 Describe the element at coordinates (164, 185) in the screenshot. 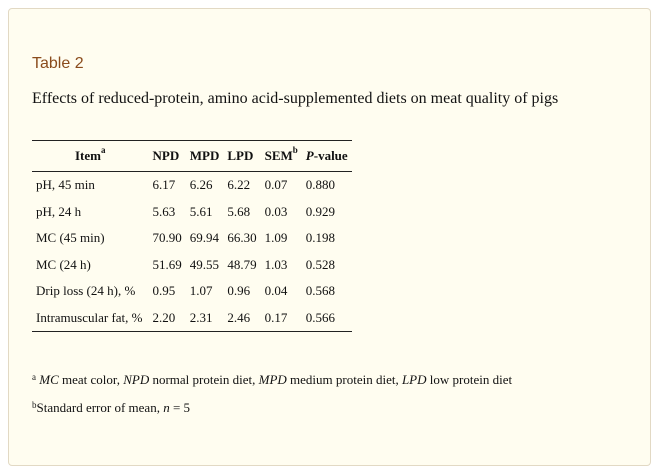

I see `cell-npd: 6.17` at that location.